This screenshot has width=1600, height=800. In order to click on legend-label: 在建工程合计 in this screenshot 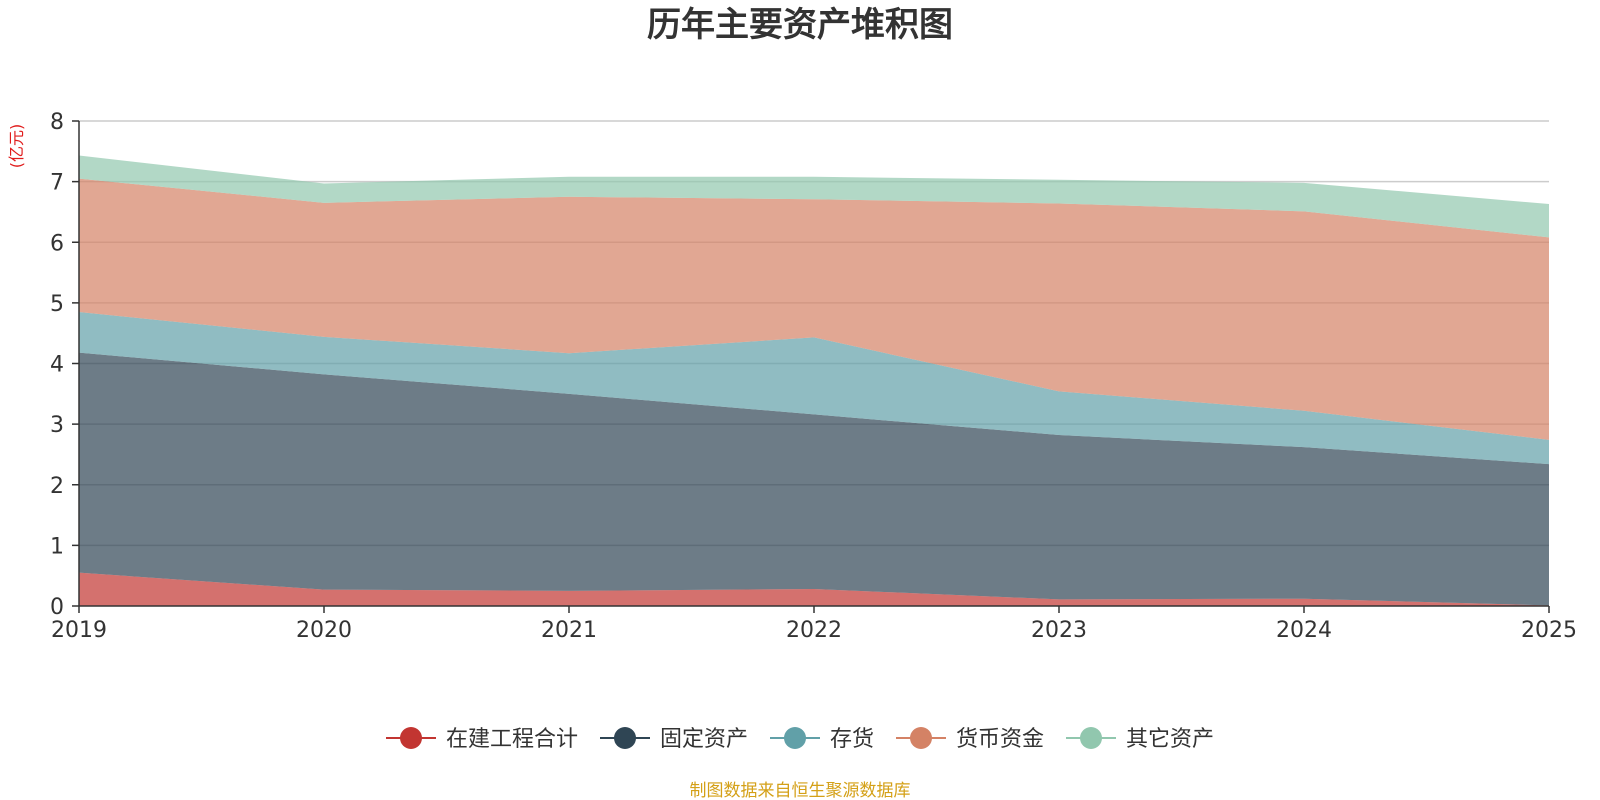, I will do `click(512, 739)`.